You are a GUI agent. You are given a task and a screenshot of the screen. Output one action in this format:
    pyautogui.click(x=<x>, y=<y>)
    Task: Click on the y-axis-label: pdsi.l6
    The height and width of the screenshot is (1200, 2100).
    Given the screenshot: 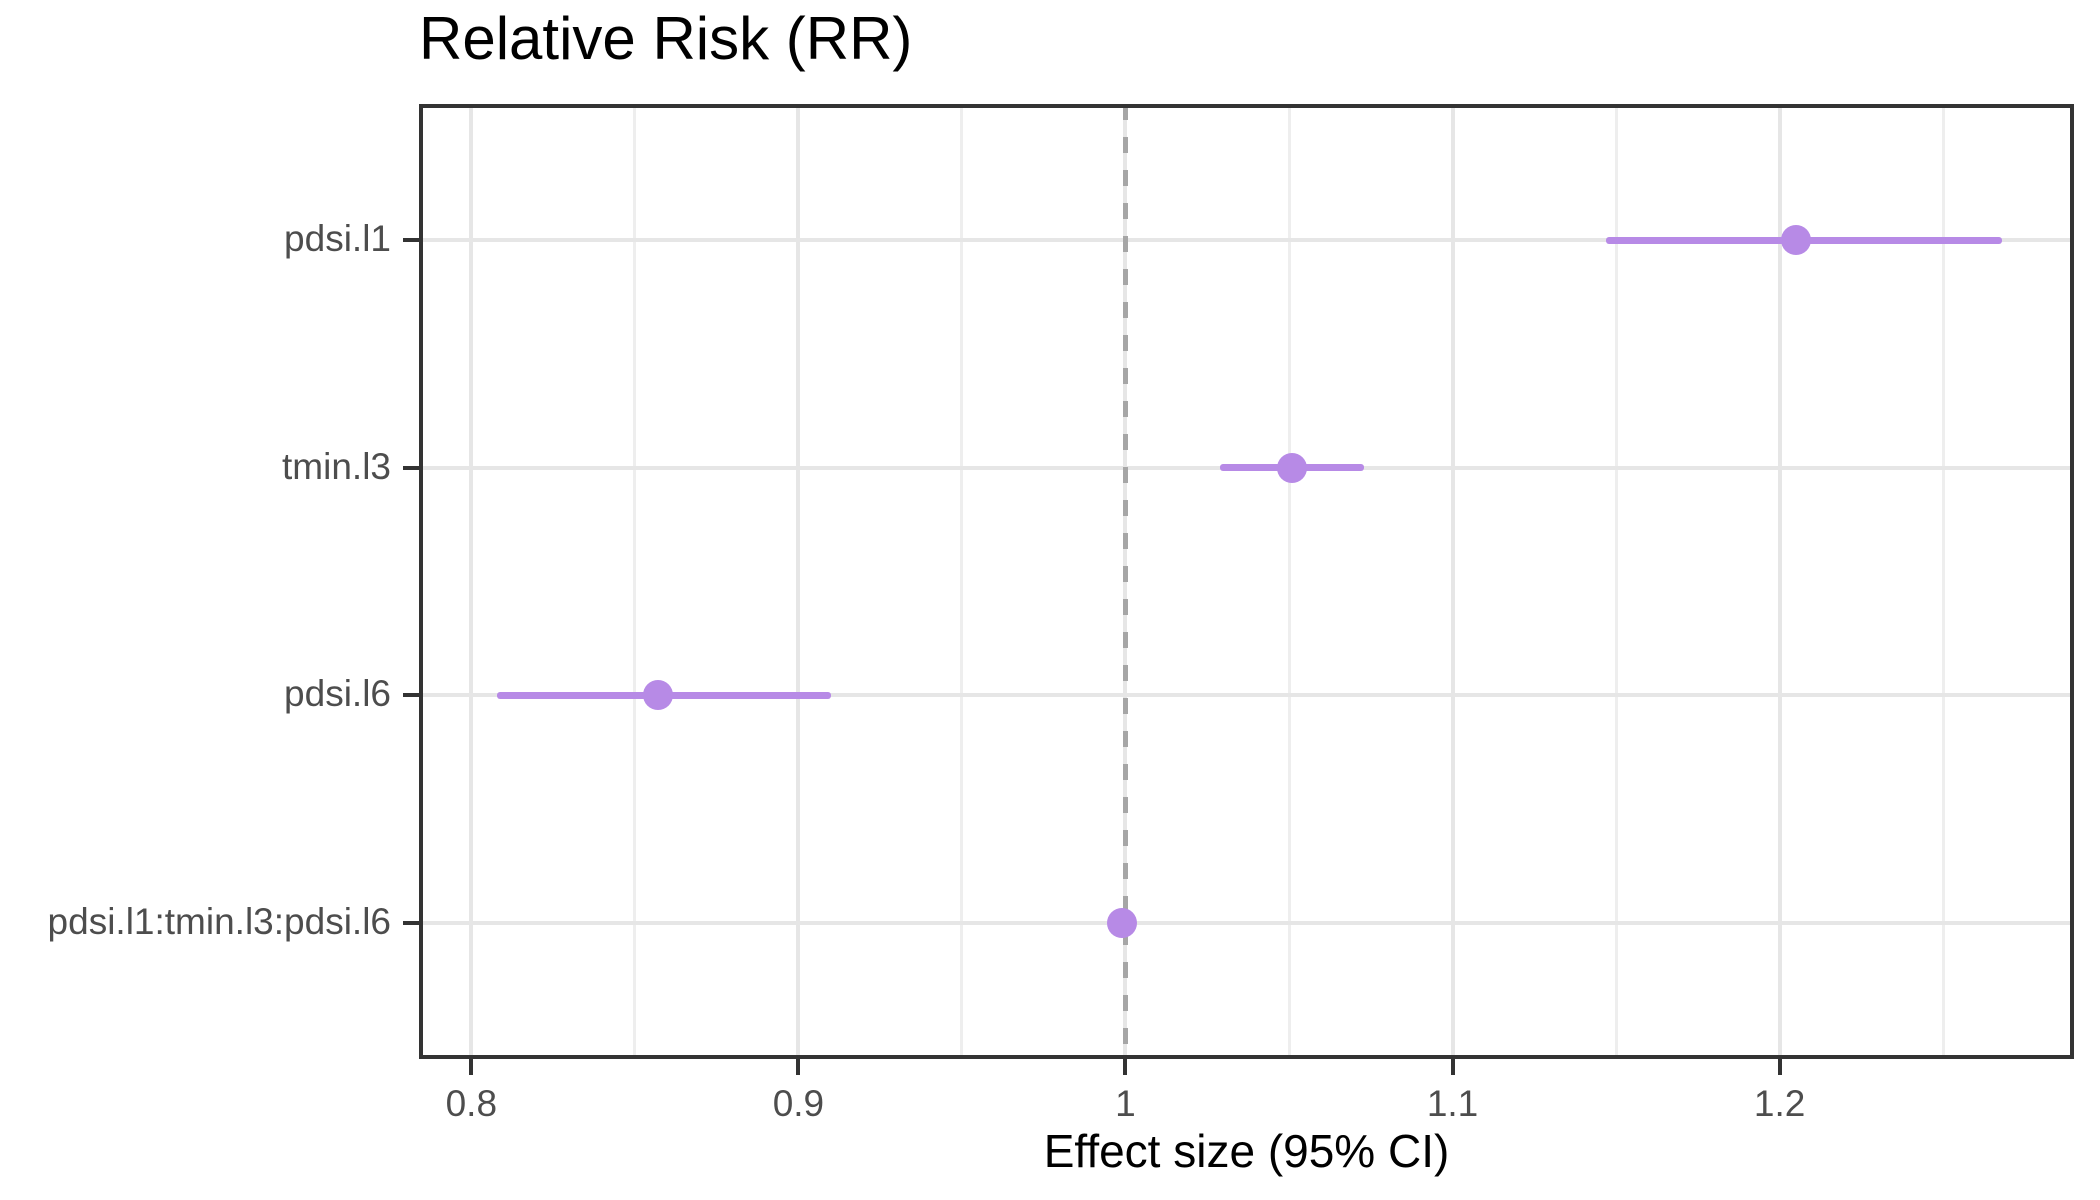 What is the action you would take?
    pyautogui.click(x=337, y=694)
    